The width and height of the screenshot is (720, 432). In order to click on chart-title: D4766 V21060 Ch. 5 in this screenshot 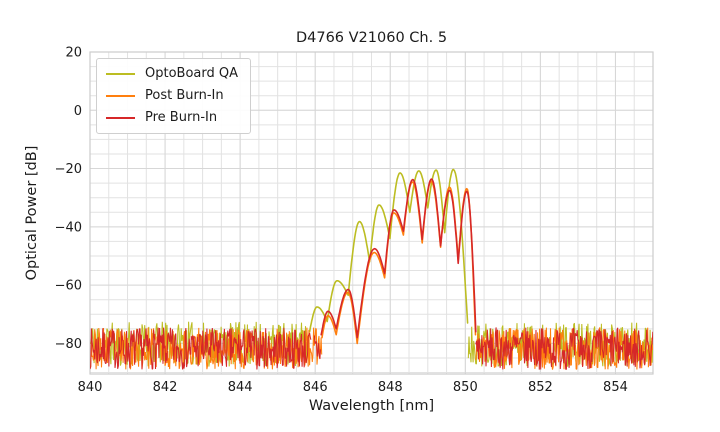, I will do `click(371, 38)`.